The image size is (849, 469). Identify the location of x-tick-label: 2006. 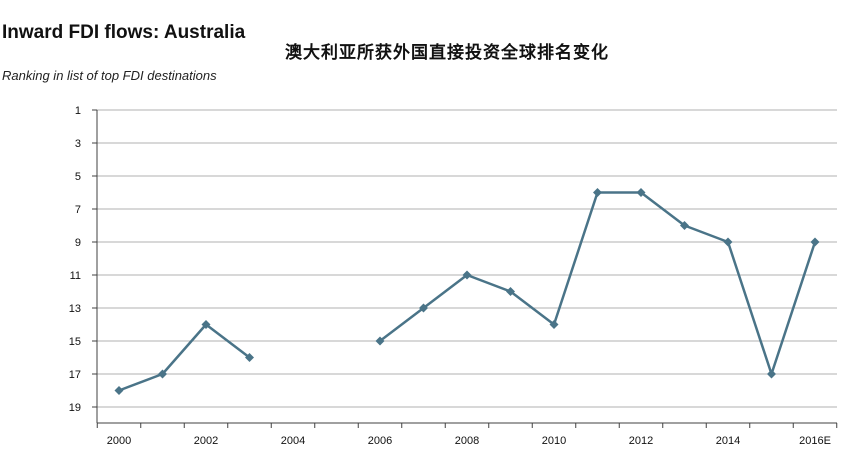
(380, 441).